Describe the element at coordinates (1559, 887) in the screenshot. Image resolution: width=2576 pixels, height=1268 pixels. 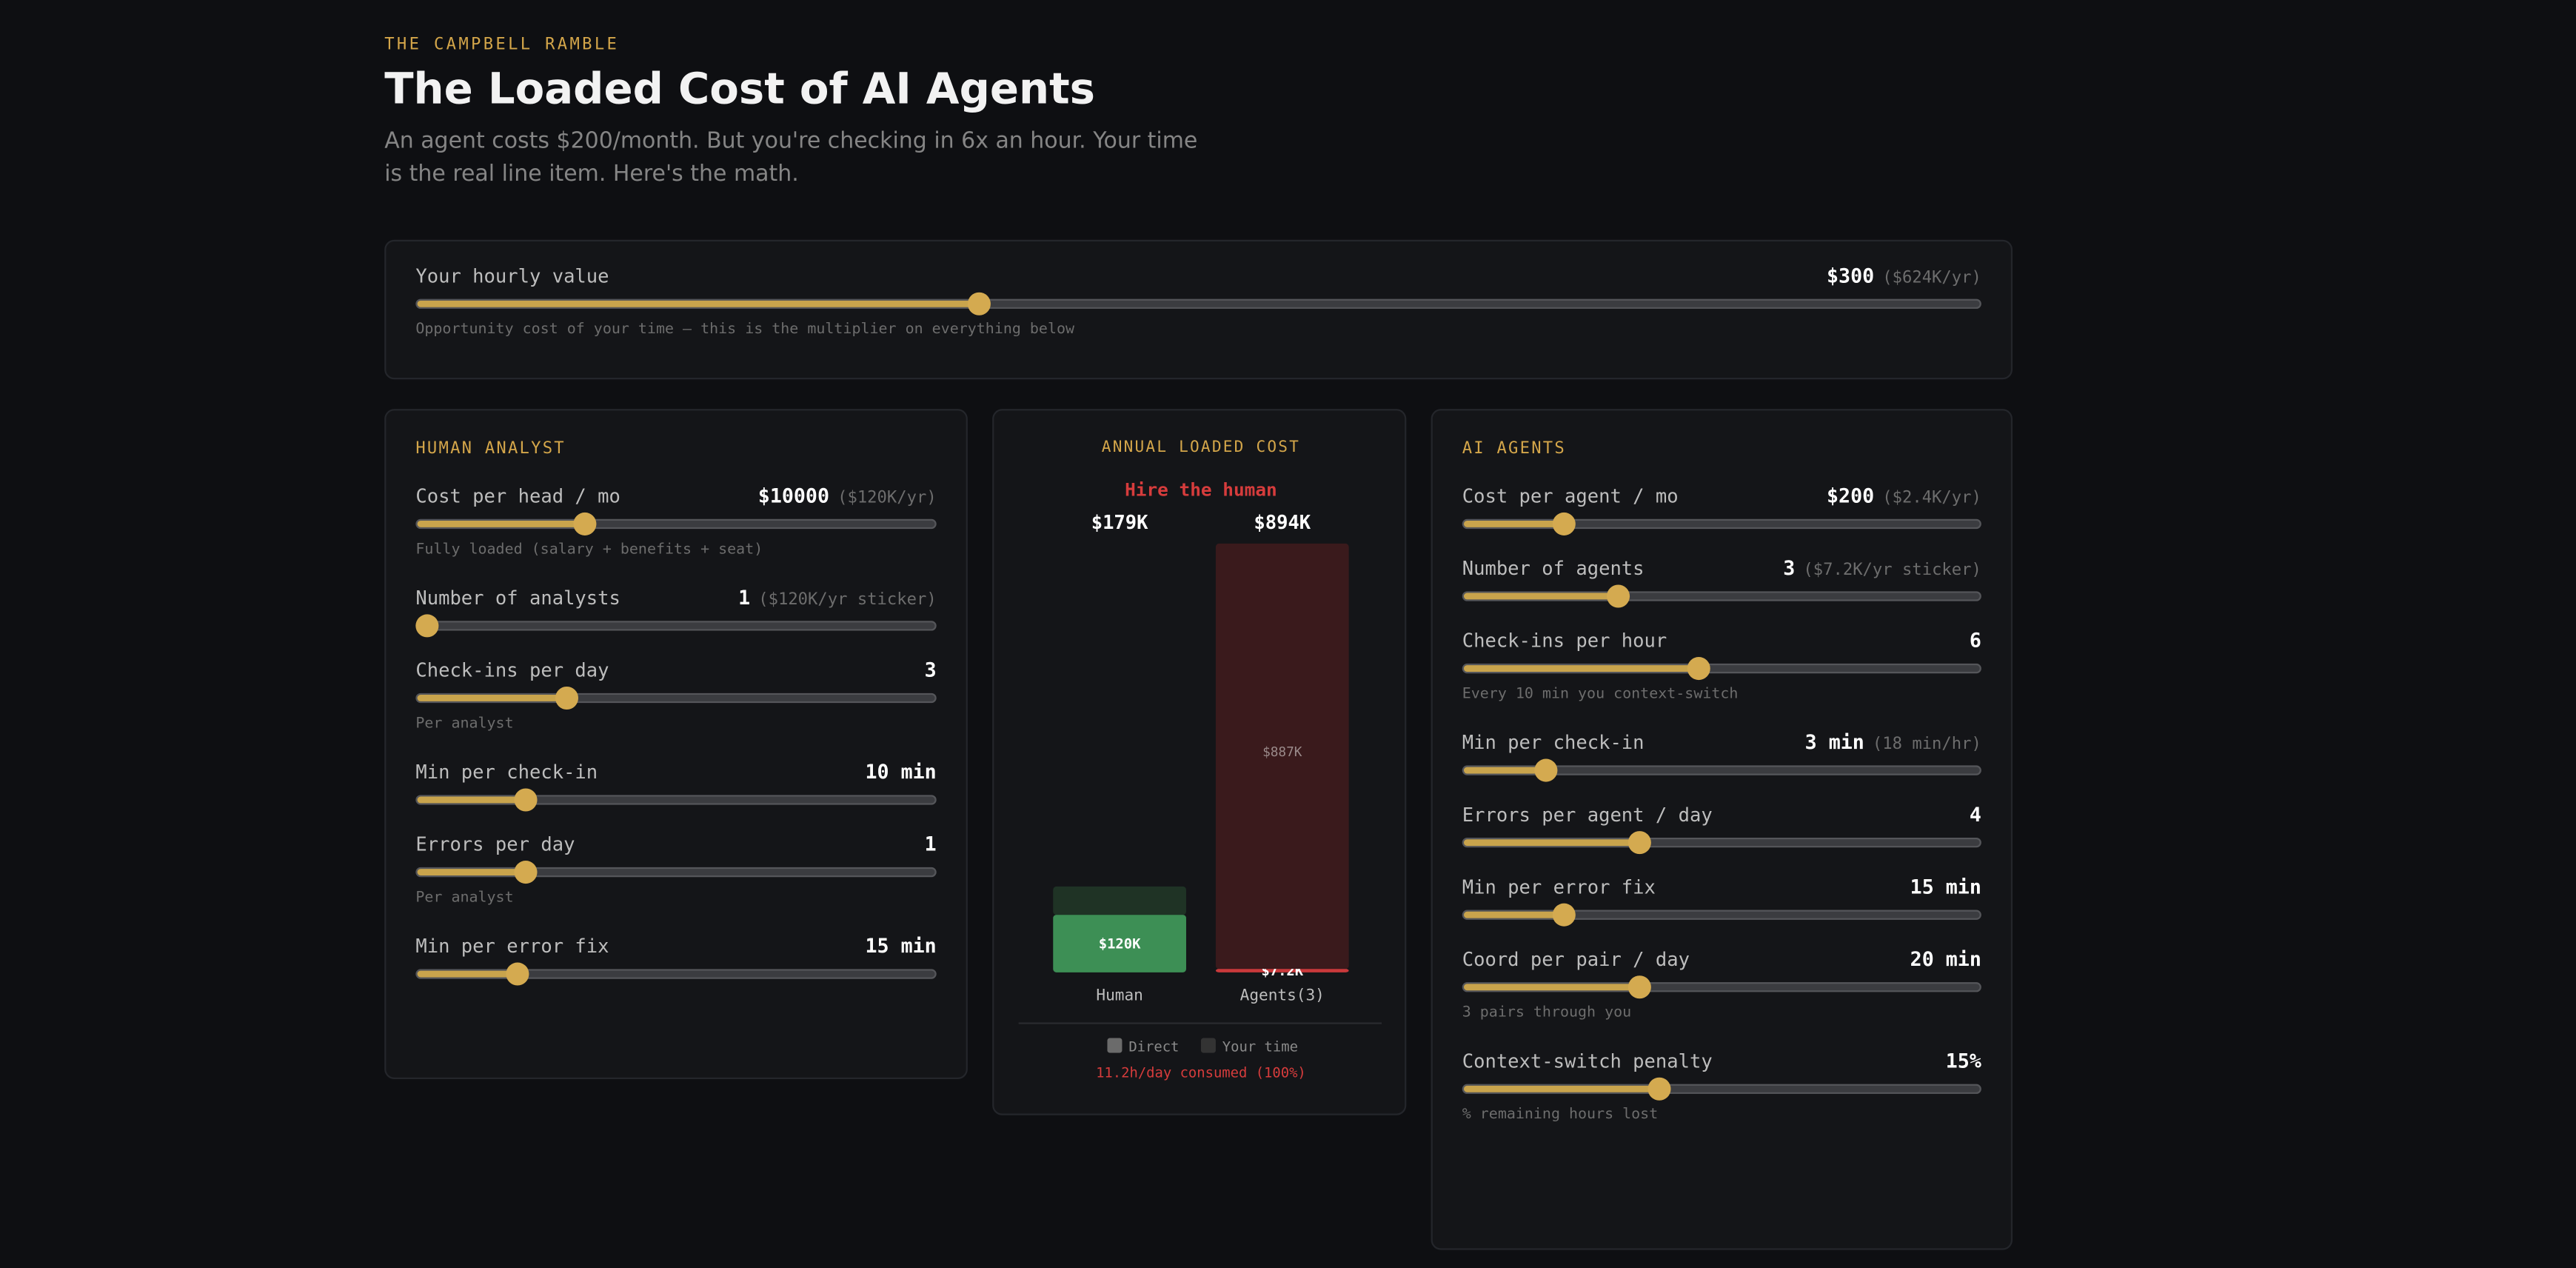
I see `slider-label: Min per error fix` at that location.